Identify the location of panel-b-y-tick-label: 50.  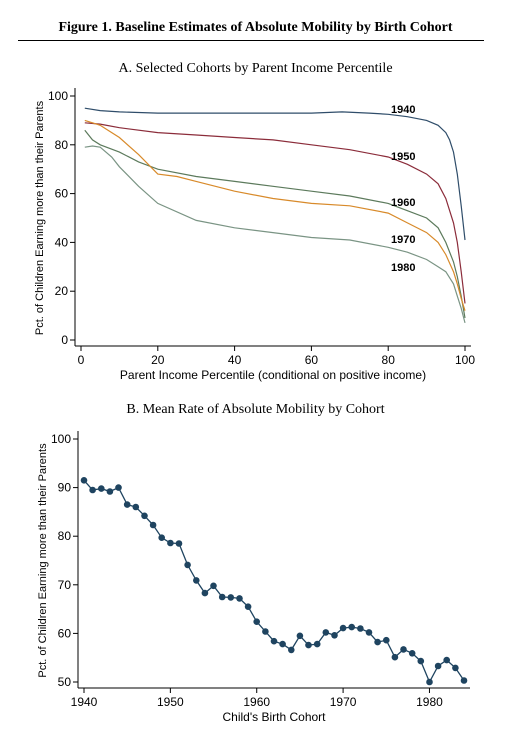
(65, 682).